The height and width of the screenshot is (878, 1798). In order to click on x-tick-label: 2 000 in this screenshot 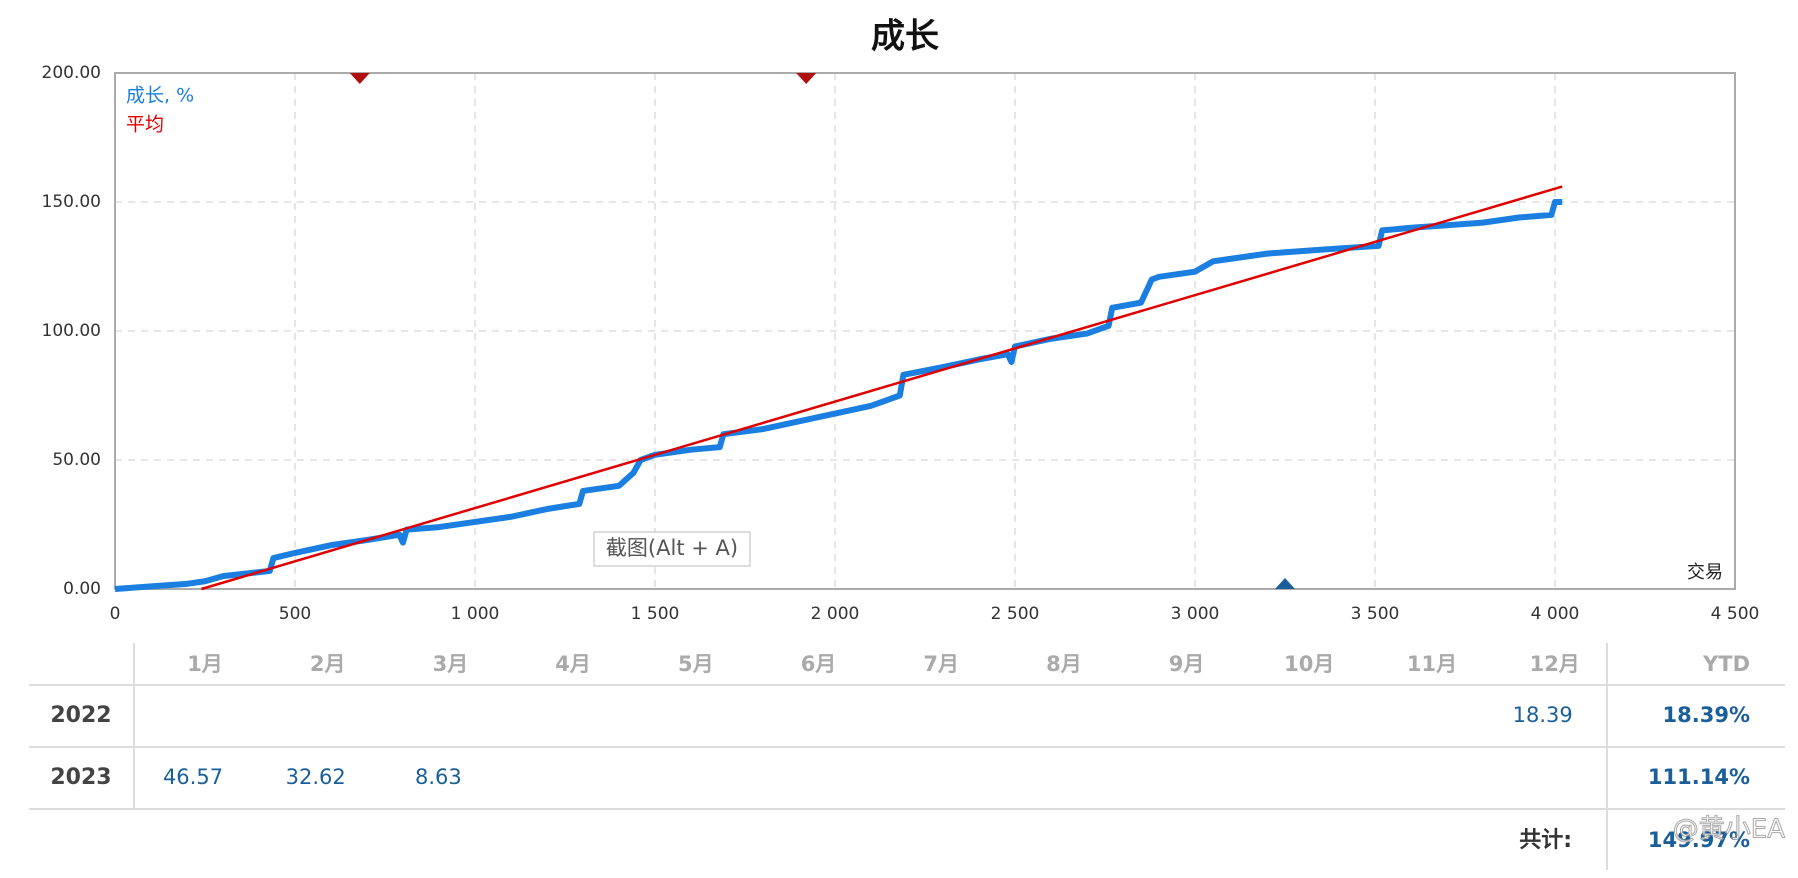, I will do `click(835, 614)`.